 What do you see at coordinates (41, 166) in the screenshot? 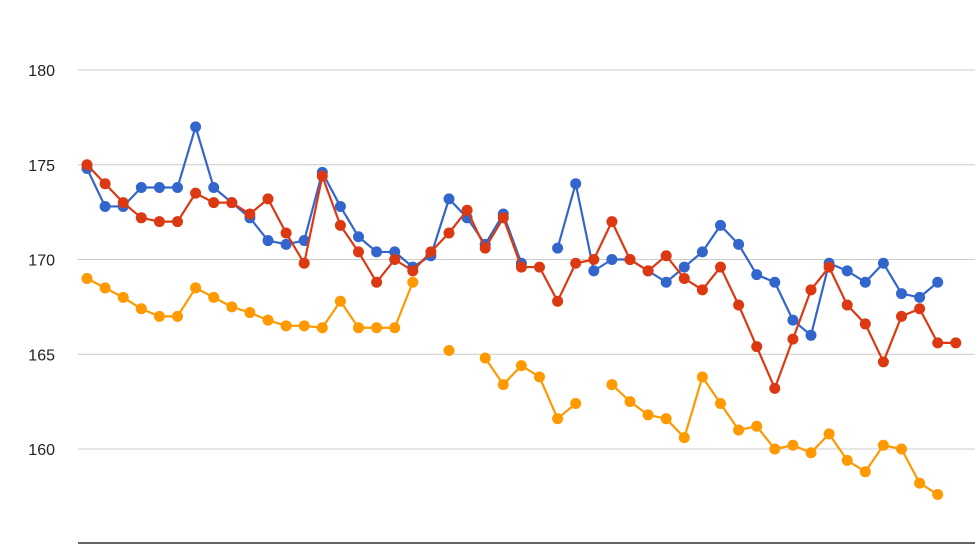
I see `y-tick-label: 175` at bounding box center [41, 166].